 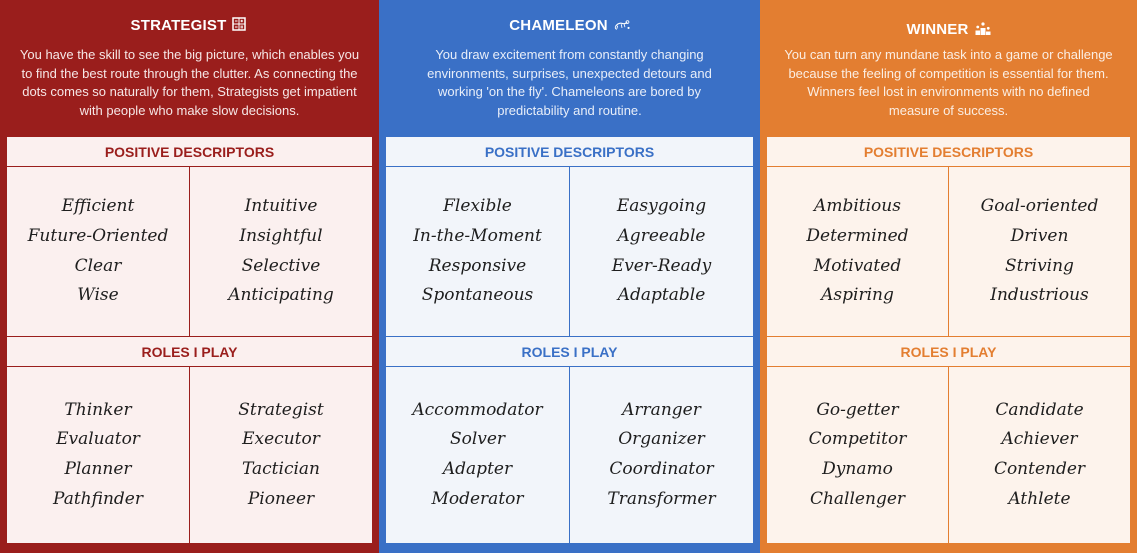 I want to click on descriptor: Easygoing, so click(x=661, y=206).